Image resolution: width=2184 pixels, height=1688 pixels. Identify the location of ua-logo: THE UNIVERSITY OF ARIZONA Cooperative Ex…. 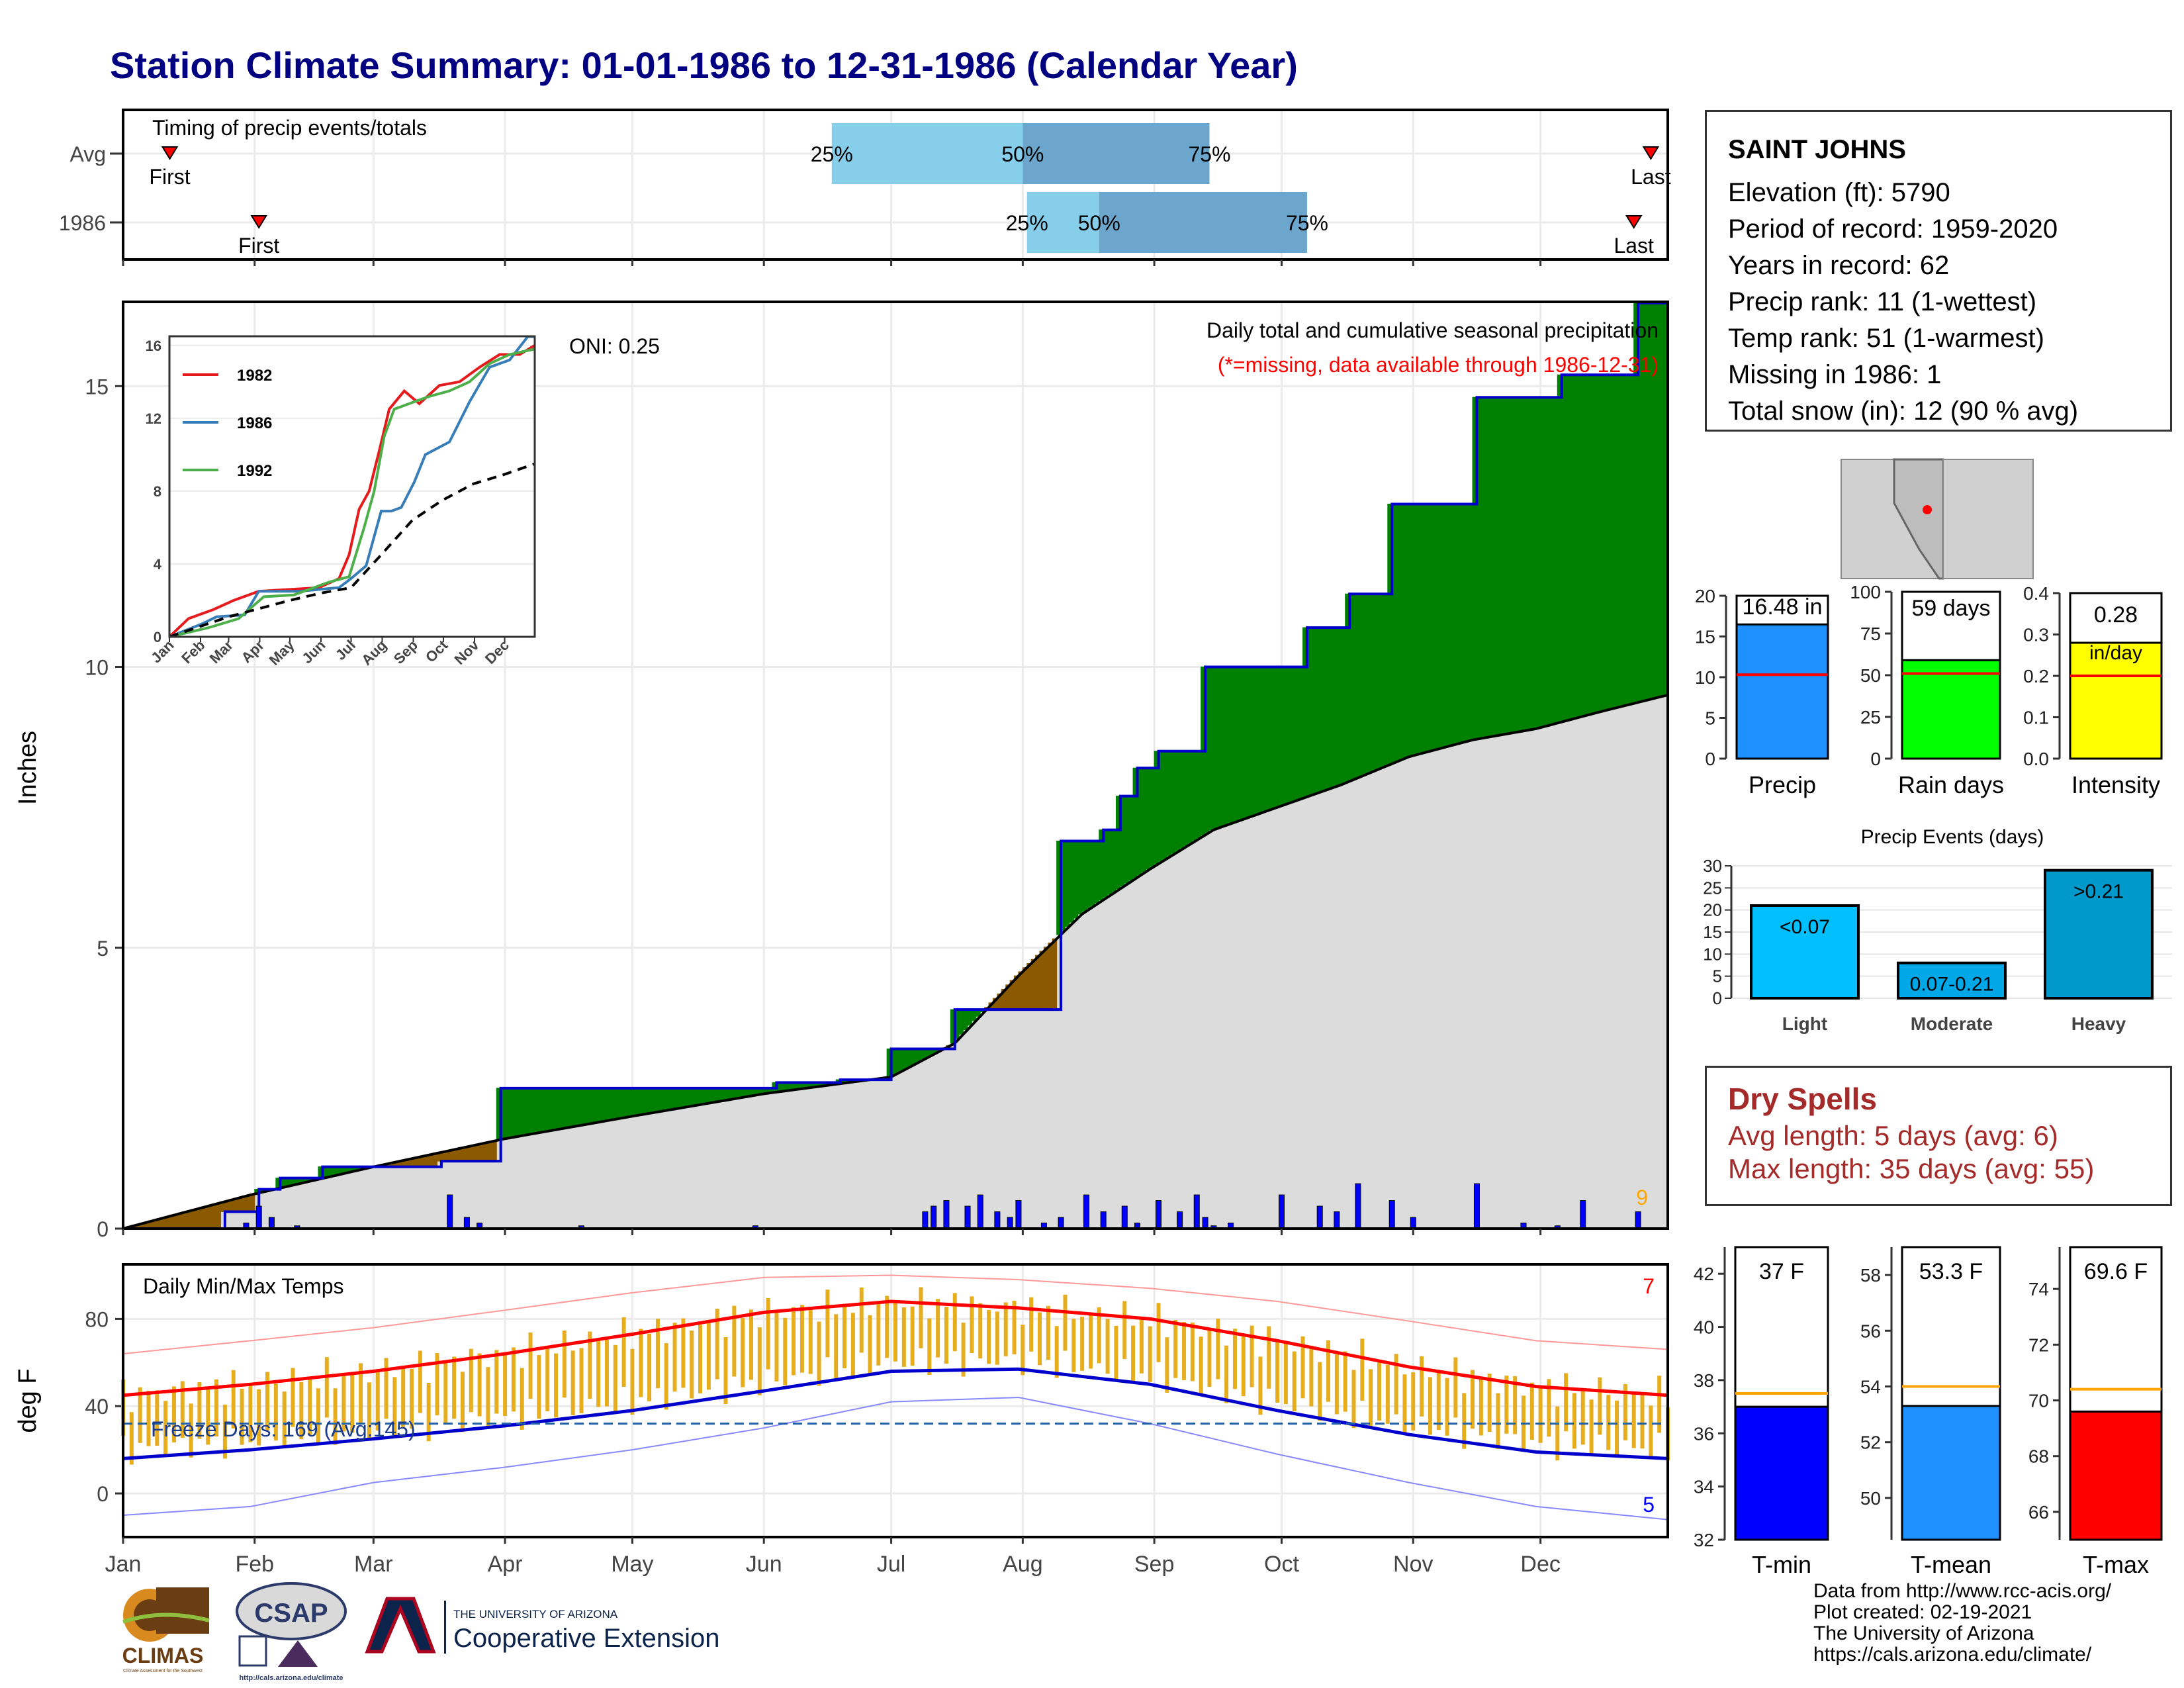
(559, 1631).